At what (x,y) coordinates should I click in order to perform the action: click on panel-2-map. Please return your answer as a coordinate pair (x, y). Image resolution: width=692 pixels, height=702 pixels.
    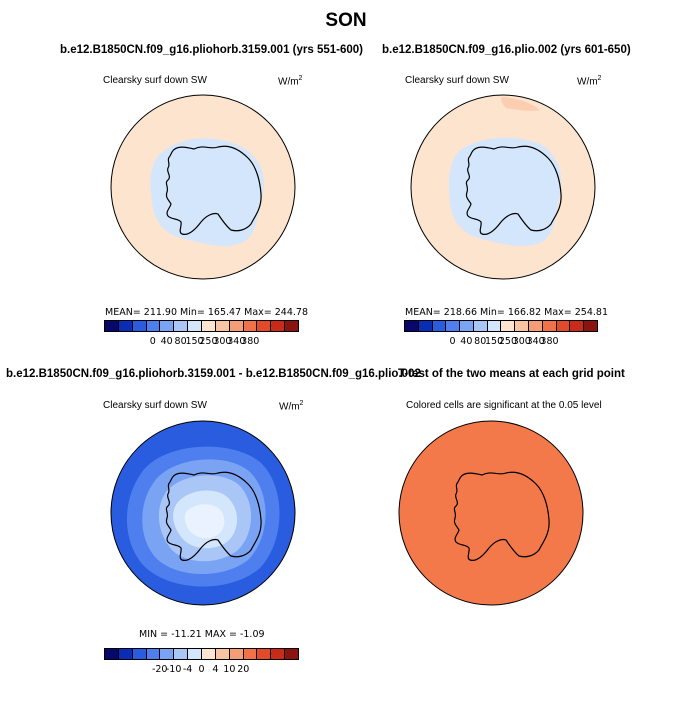
    Looking at the image, I should click on (503, 187).